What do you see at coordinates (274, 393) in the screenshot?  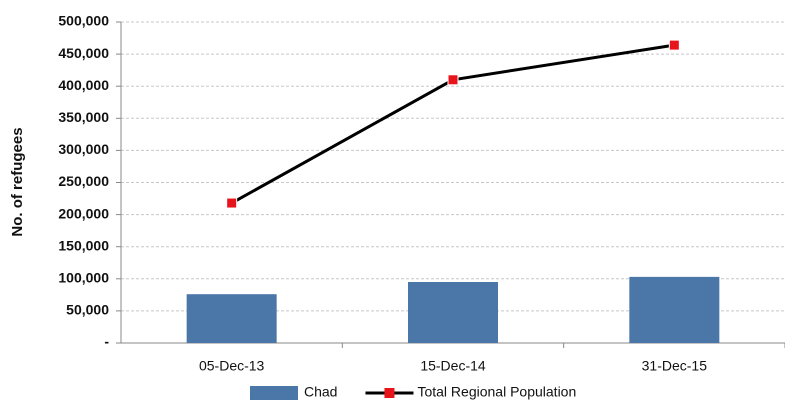 I see `legend-swatch` at bounding box center [274, 393].